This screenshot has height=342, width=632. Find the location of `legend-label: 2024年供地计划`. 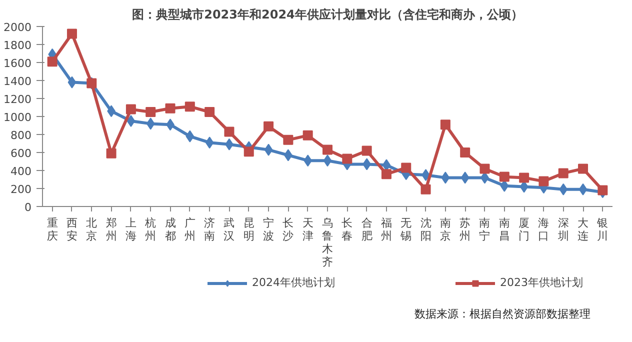

legend-label: 2024年供地计划 is located at coordinates (293, 282).